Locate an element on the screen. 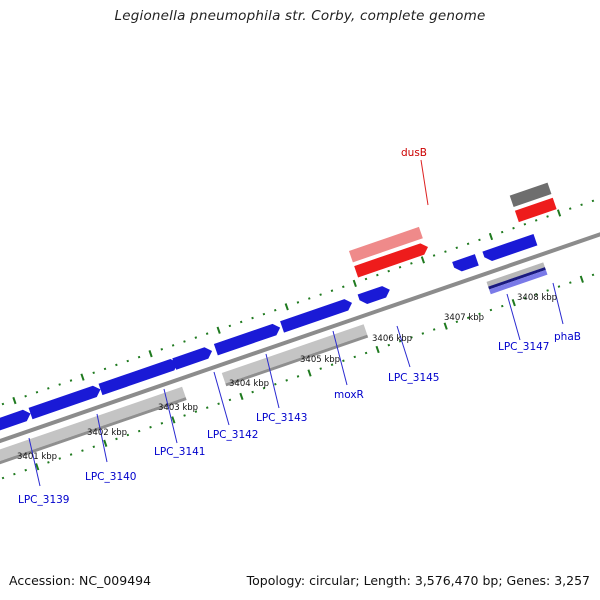 This screenshot has width=600, height=600. rna-feature-gray is located at coordinates (530, 194).